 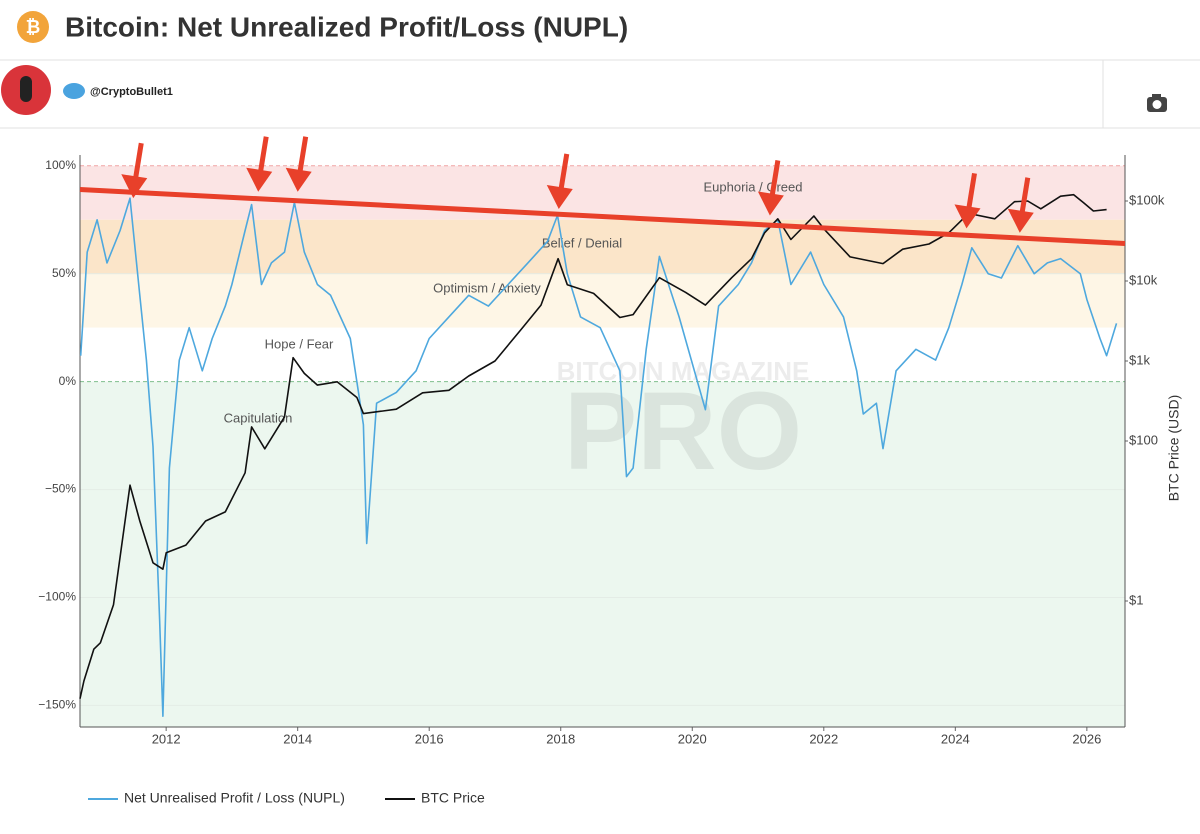 I want to click on y-tick-label: 100%, so click(x=60, y=165).